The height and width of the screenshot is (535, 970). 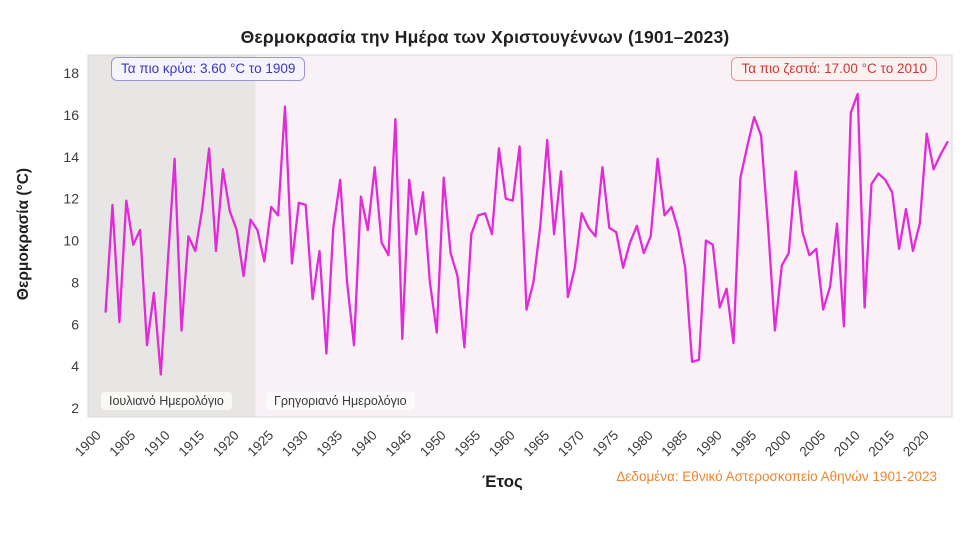 What do you see at coordinates (75, 324) in the screenshot?
I see `y-tick-label: 6` at bounding box center [75, 324].